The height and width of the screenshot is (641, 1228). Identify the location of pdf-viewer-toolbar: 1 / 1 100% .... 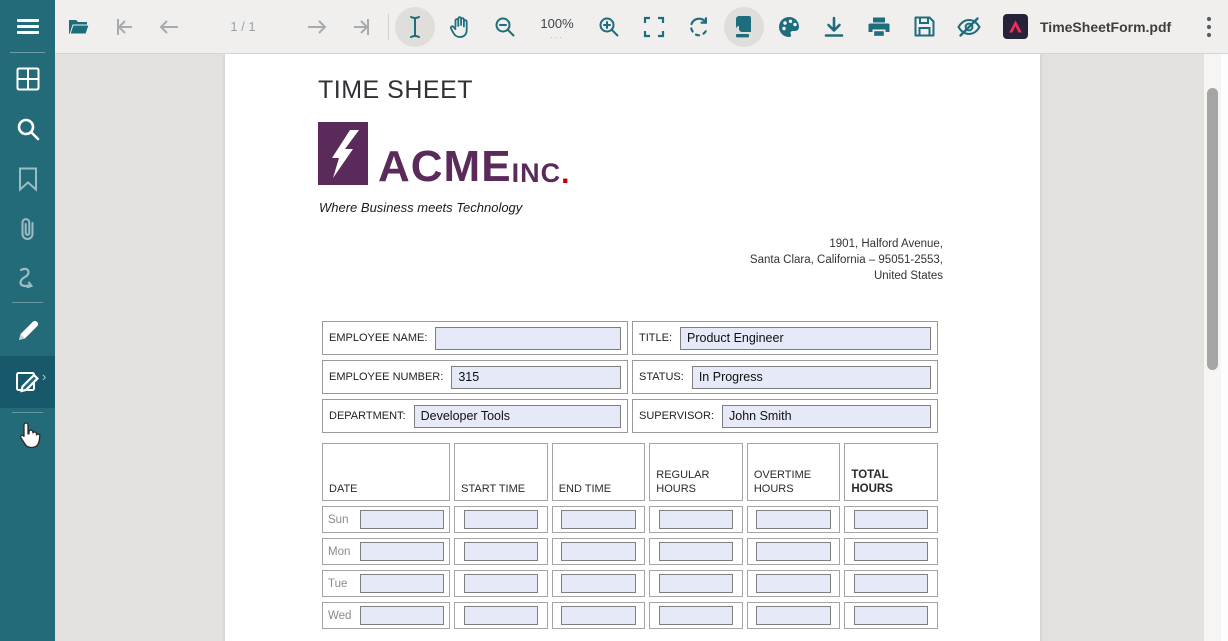
(614, 27).